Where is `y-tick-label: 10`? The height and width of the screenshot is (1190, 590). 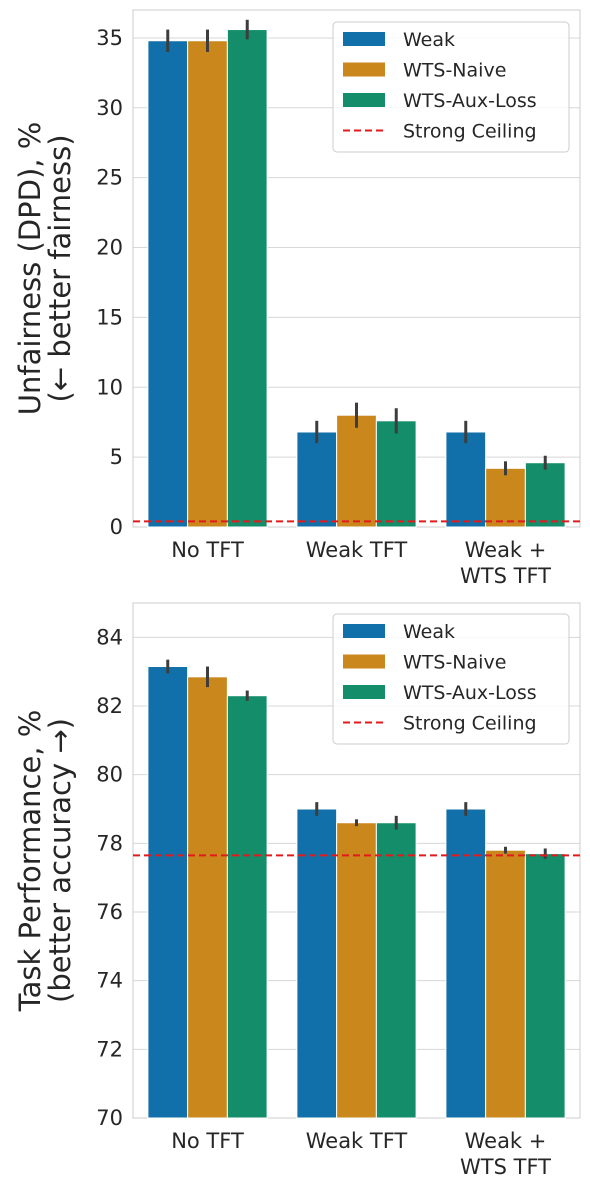 y-tick-label: 10 is located at coordinates (109, 387).